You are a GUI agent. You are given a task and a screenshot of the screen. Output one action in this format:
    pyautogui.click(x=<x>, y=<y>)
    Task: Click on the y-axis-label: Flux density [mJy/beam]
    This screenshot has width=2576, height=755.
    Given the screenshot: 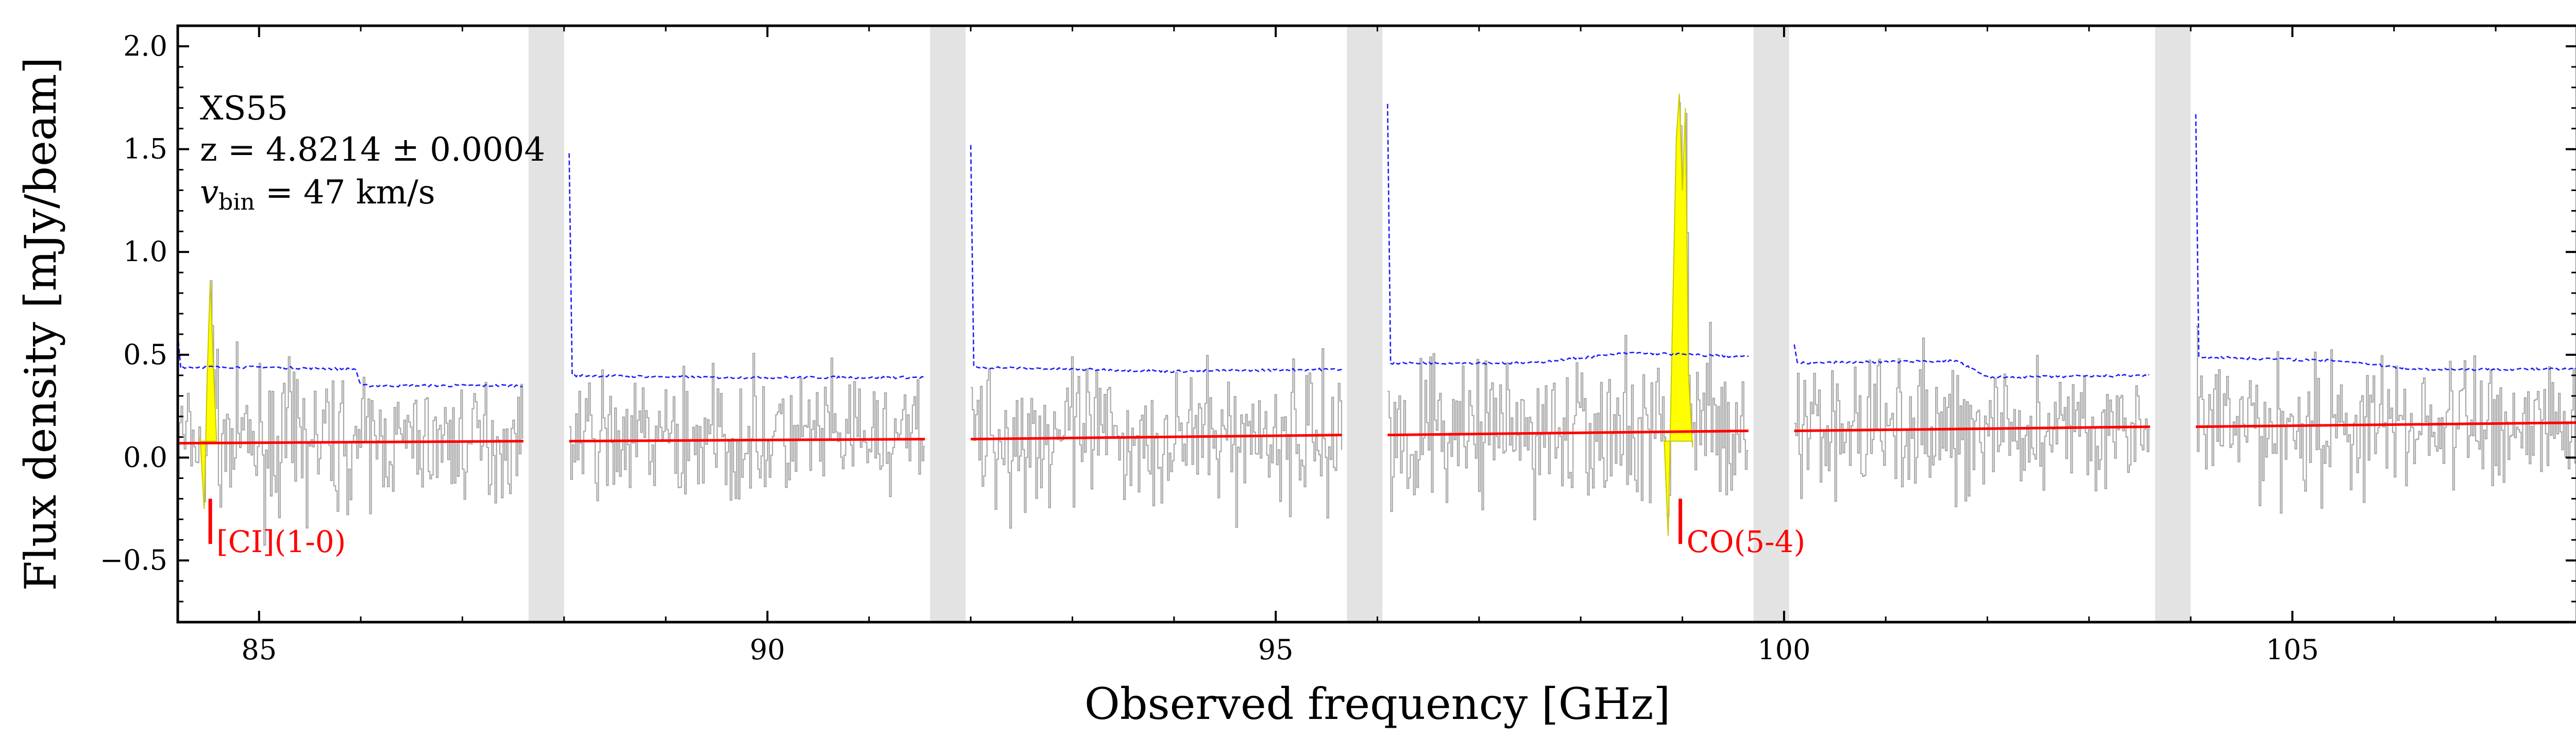 What is the action you would take?
    pyautogui.click(x=40, y=324)
    